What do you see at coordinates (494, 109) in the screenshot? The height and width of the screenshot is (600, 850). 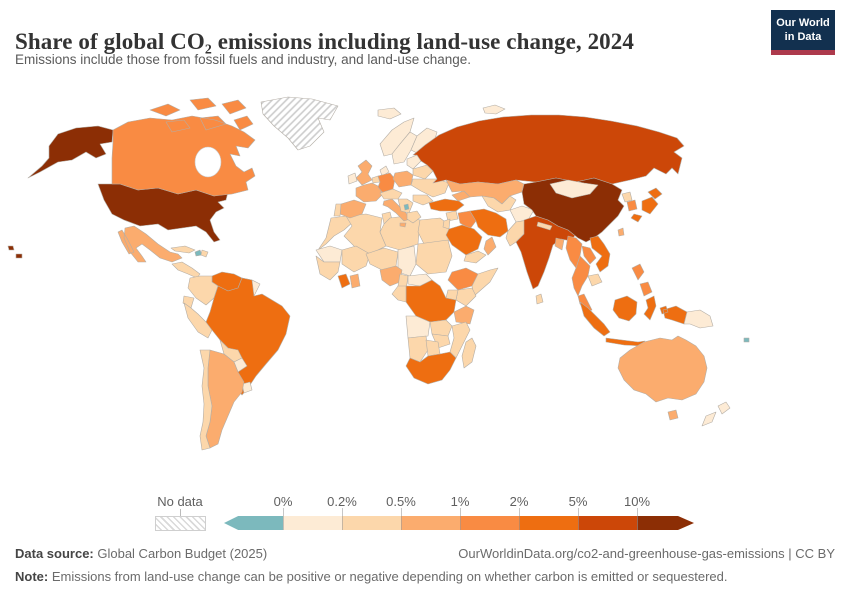 I see `country-svalbard` at bounding box center [494, 109].